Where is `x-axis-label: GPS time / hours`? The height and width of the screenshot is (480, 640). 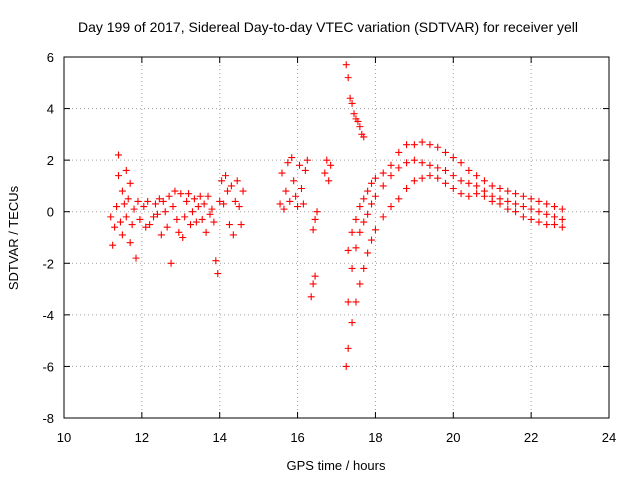
x-axis-label: GPS time / hours is located at coordinates (336, 465).